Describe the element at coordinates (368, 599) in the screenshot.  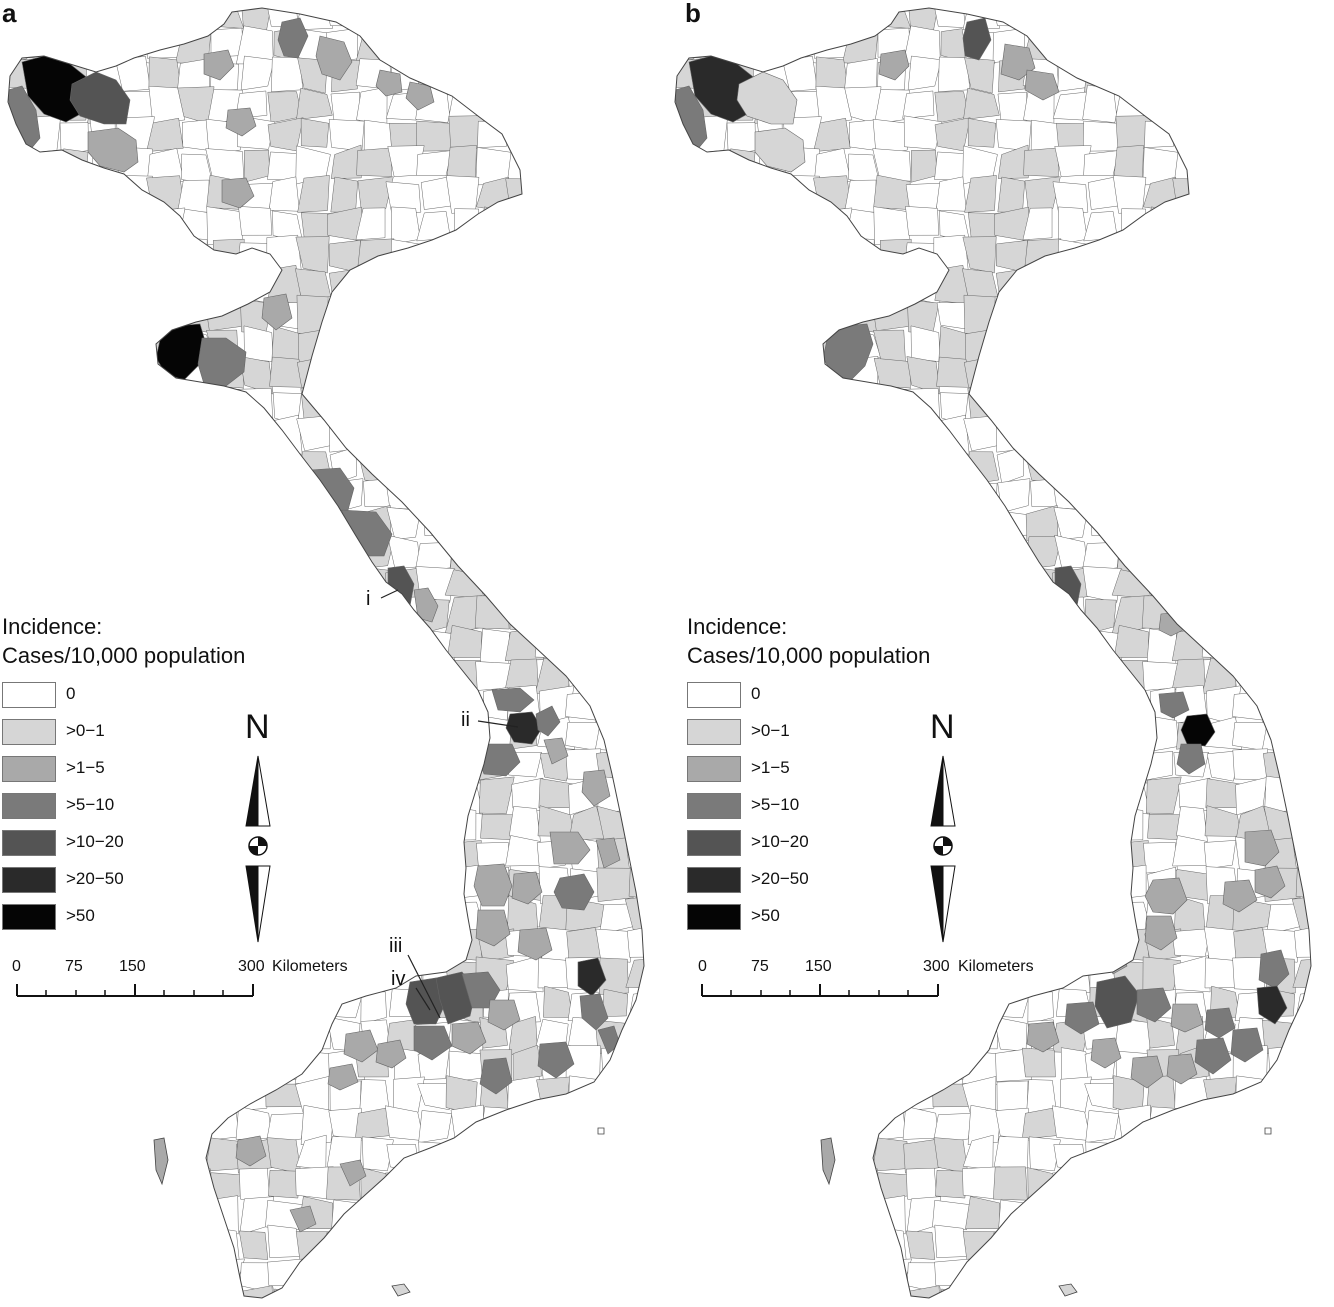
I see `callout-i: i` at that location.